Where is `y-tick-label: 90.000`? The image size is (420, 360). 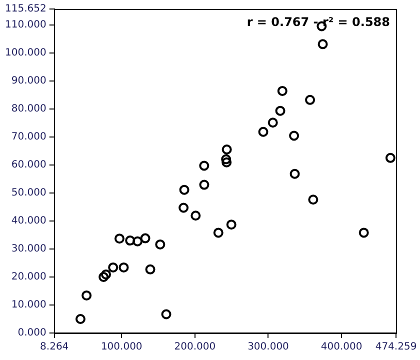 y-tick-label: 90.000 is located at coordinates (28, 80).